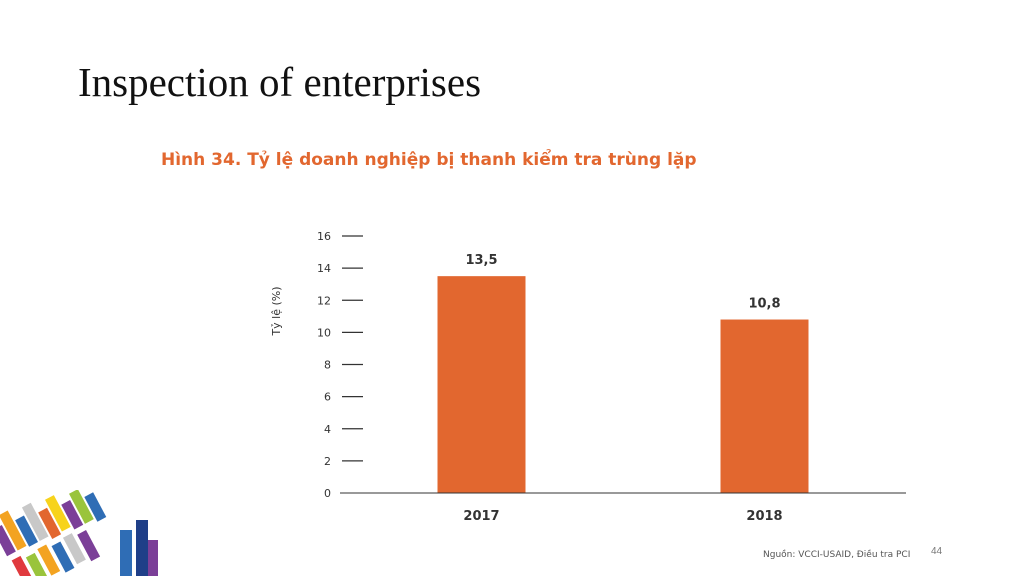  What do you see at coordinates (764, 516) in the screenshot?
I see `x-category-label: 2018` at bounding box center [764, 516].